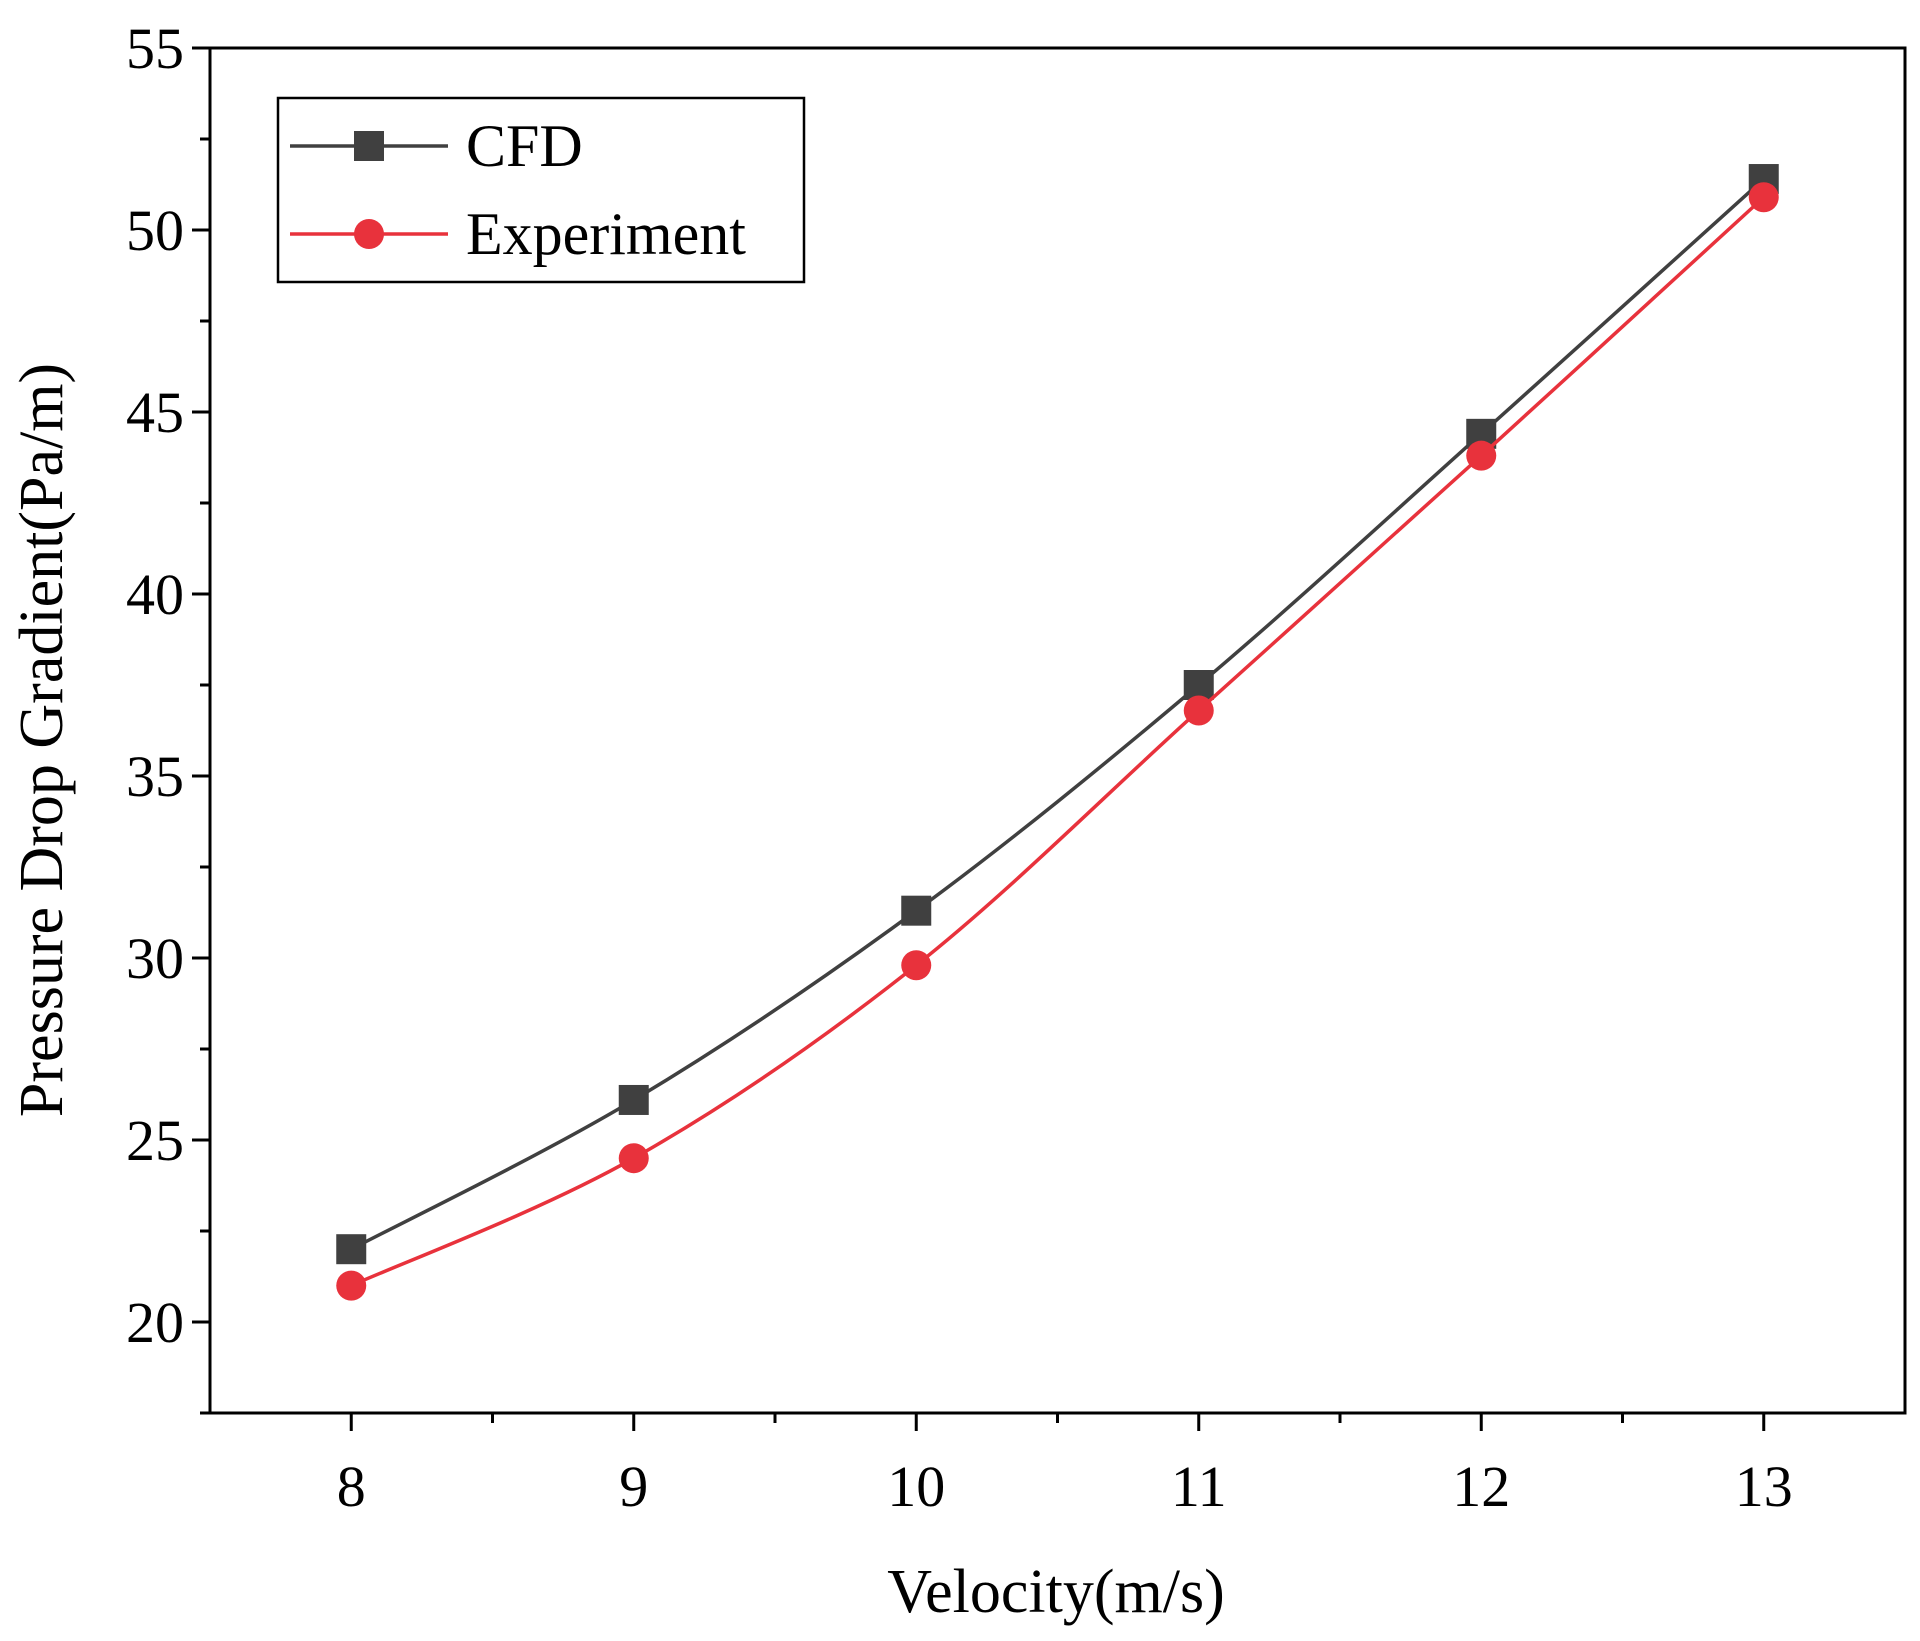 This screenshot has height=1641, width=1920. Describe the element at coordinates (633, 1486) in the screenshot. I see `x-tick-label: 9` at that location.